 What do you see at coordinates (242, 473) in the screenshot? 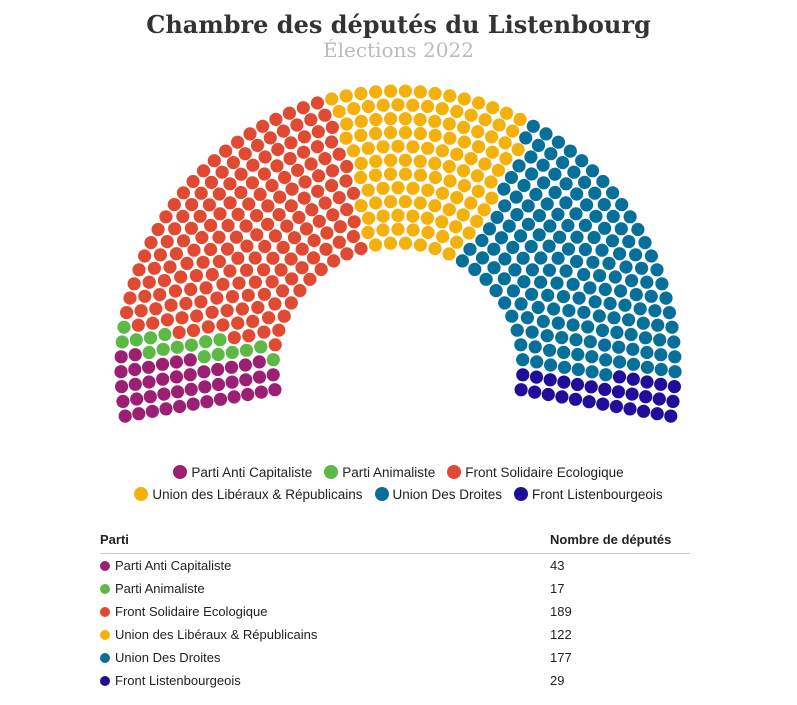
I see `legend-item: Parti Anti Capitaliste` at bounding box center [242, 473].